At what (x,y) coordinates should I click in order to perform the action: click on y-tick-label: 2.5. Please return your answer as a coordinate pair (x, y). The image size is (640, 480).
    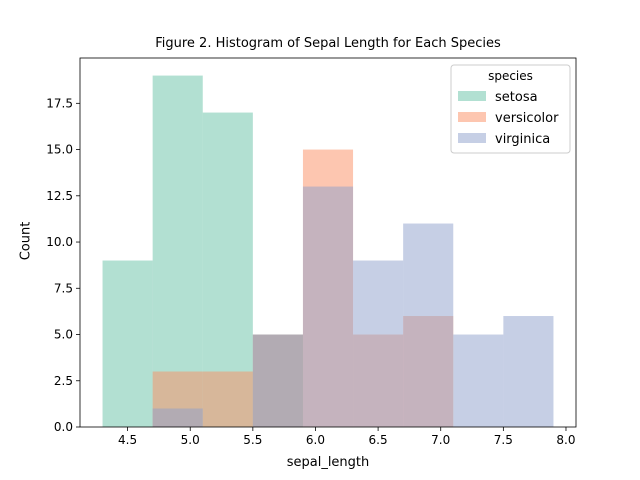
    Looking at the image, I should click on (63, 381).